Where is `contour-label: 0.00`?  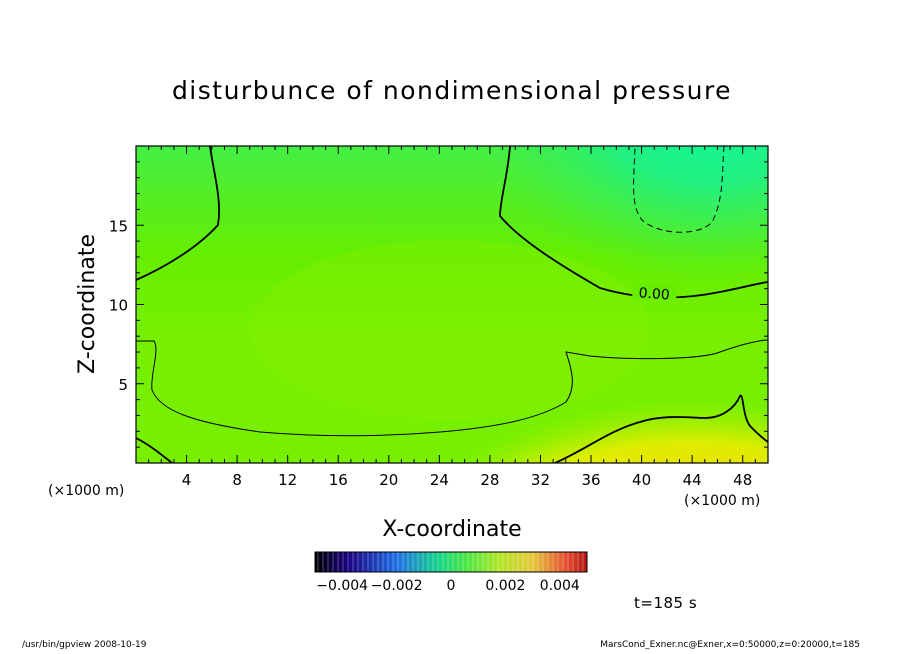
contour-label: 0.00 is located at coordinates (654, 294).